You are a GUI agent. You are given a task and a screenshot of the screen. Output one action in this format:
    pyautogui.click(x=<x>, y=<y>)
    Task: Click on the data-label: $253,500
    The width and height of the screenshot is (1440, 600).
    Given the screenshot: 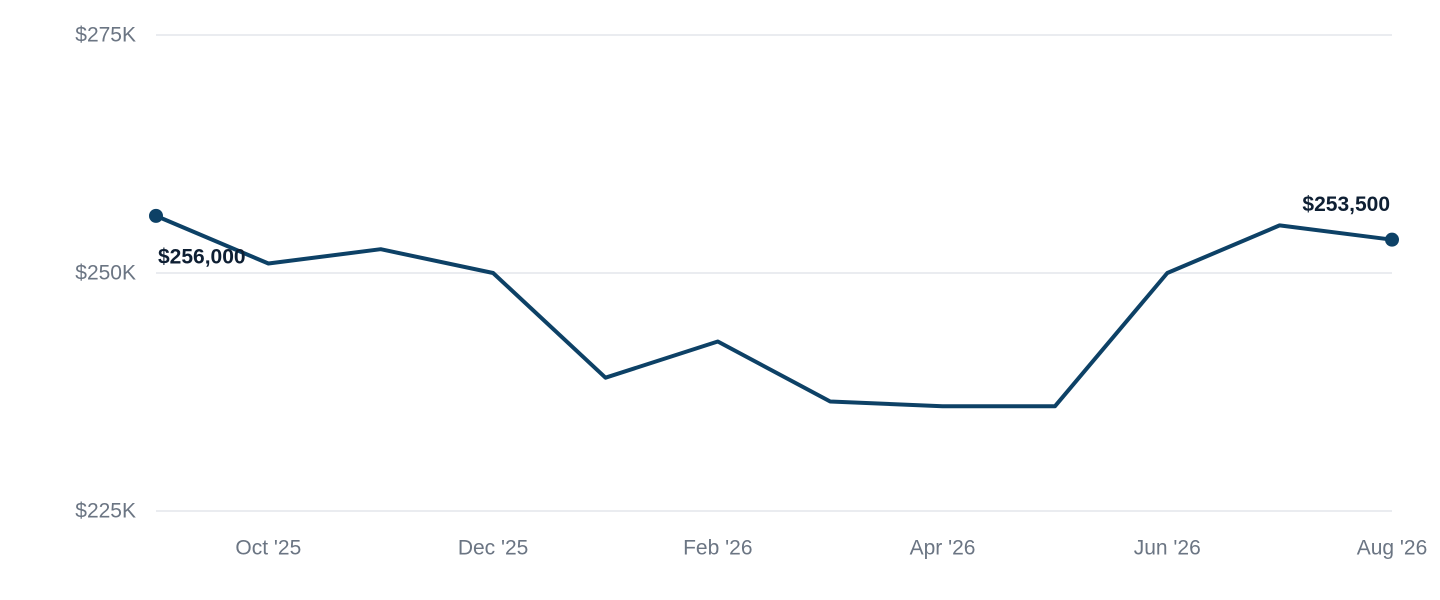 What is the action you would take?
    pyautogui.click(x=1346, y=204)
    